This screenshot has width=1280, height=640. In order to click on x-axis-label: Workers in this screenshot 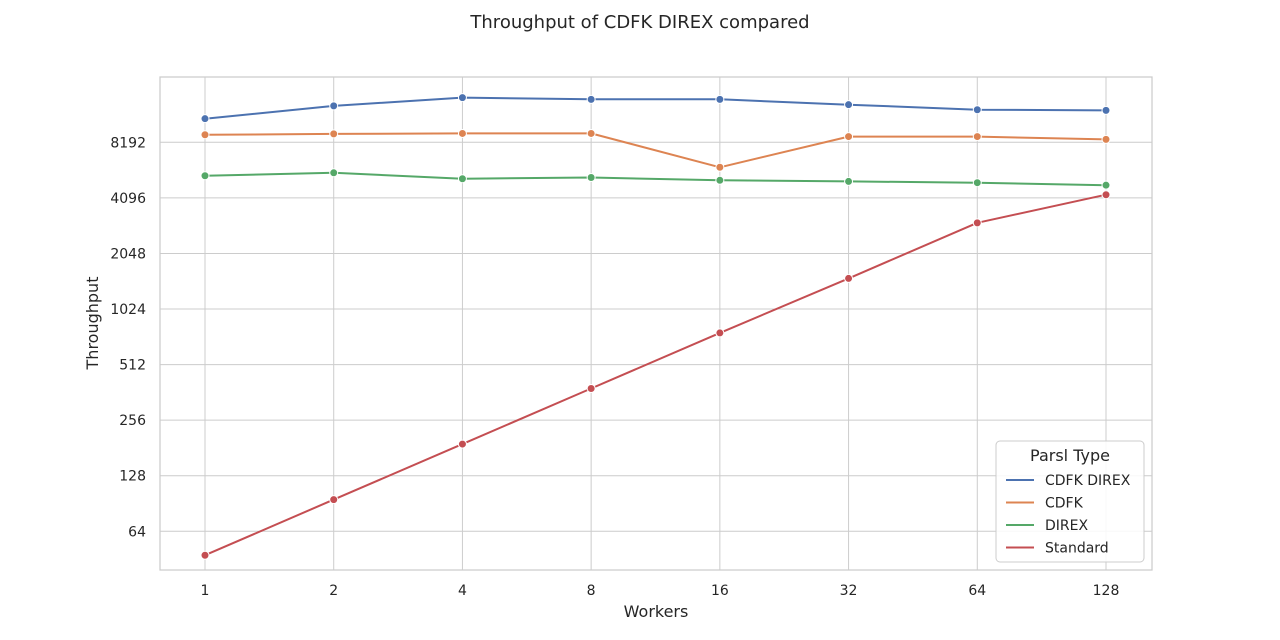, I will do `click(656, 611)`.